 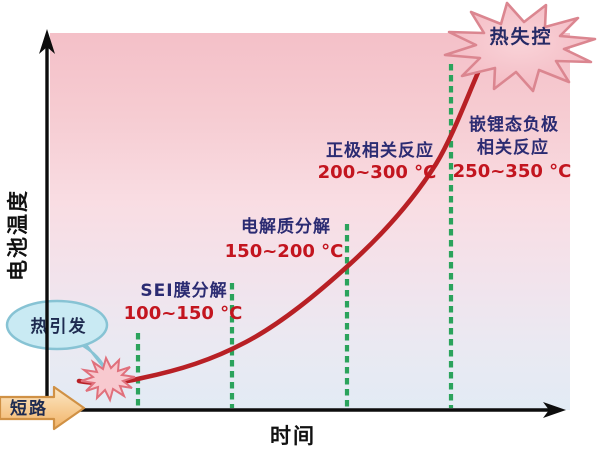 What do you see at coordinates (286, 226) in the screenshot?
I see `stage-electrolyte-label: 电解质分解` at bounding box center [286, 226].